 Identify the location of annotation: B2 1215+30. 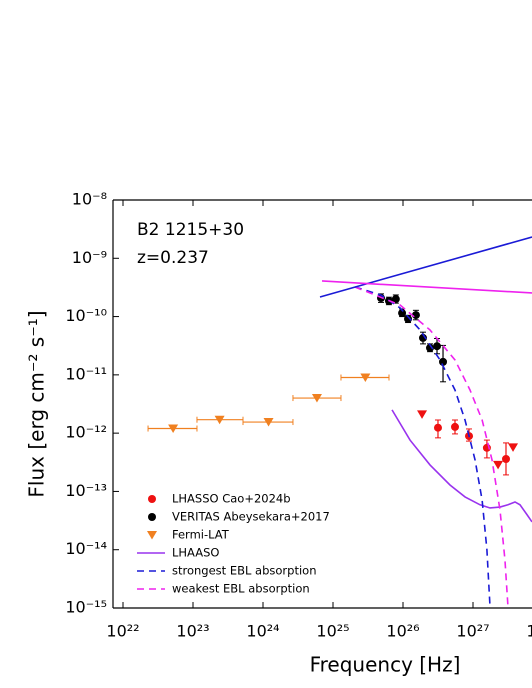
(190, 230).